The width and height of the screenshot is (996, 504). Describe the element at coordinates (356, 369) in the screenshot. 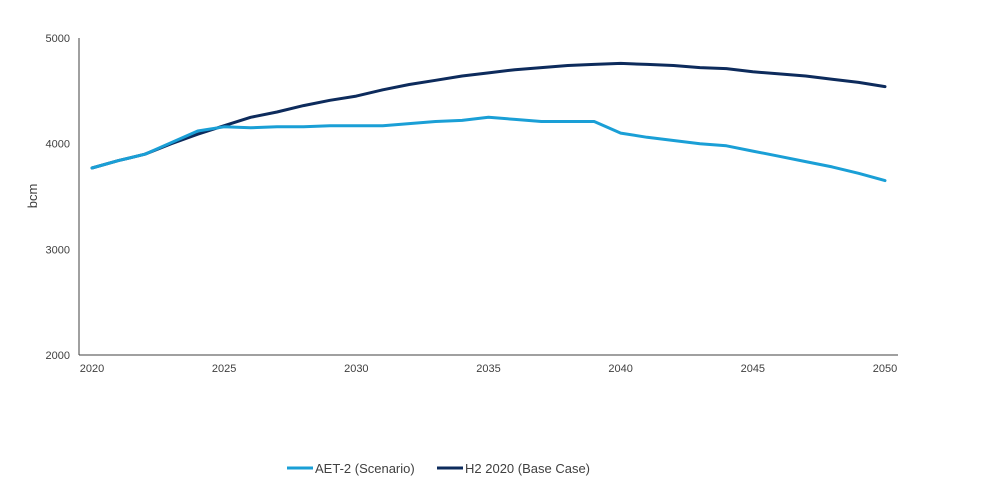

I see `x-tick-label: 2030` at that location.